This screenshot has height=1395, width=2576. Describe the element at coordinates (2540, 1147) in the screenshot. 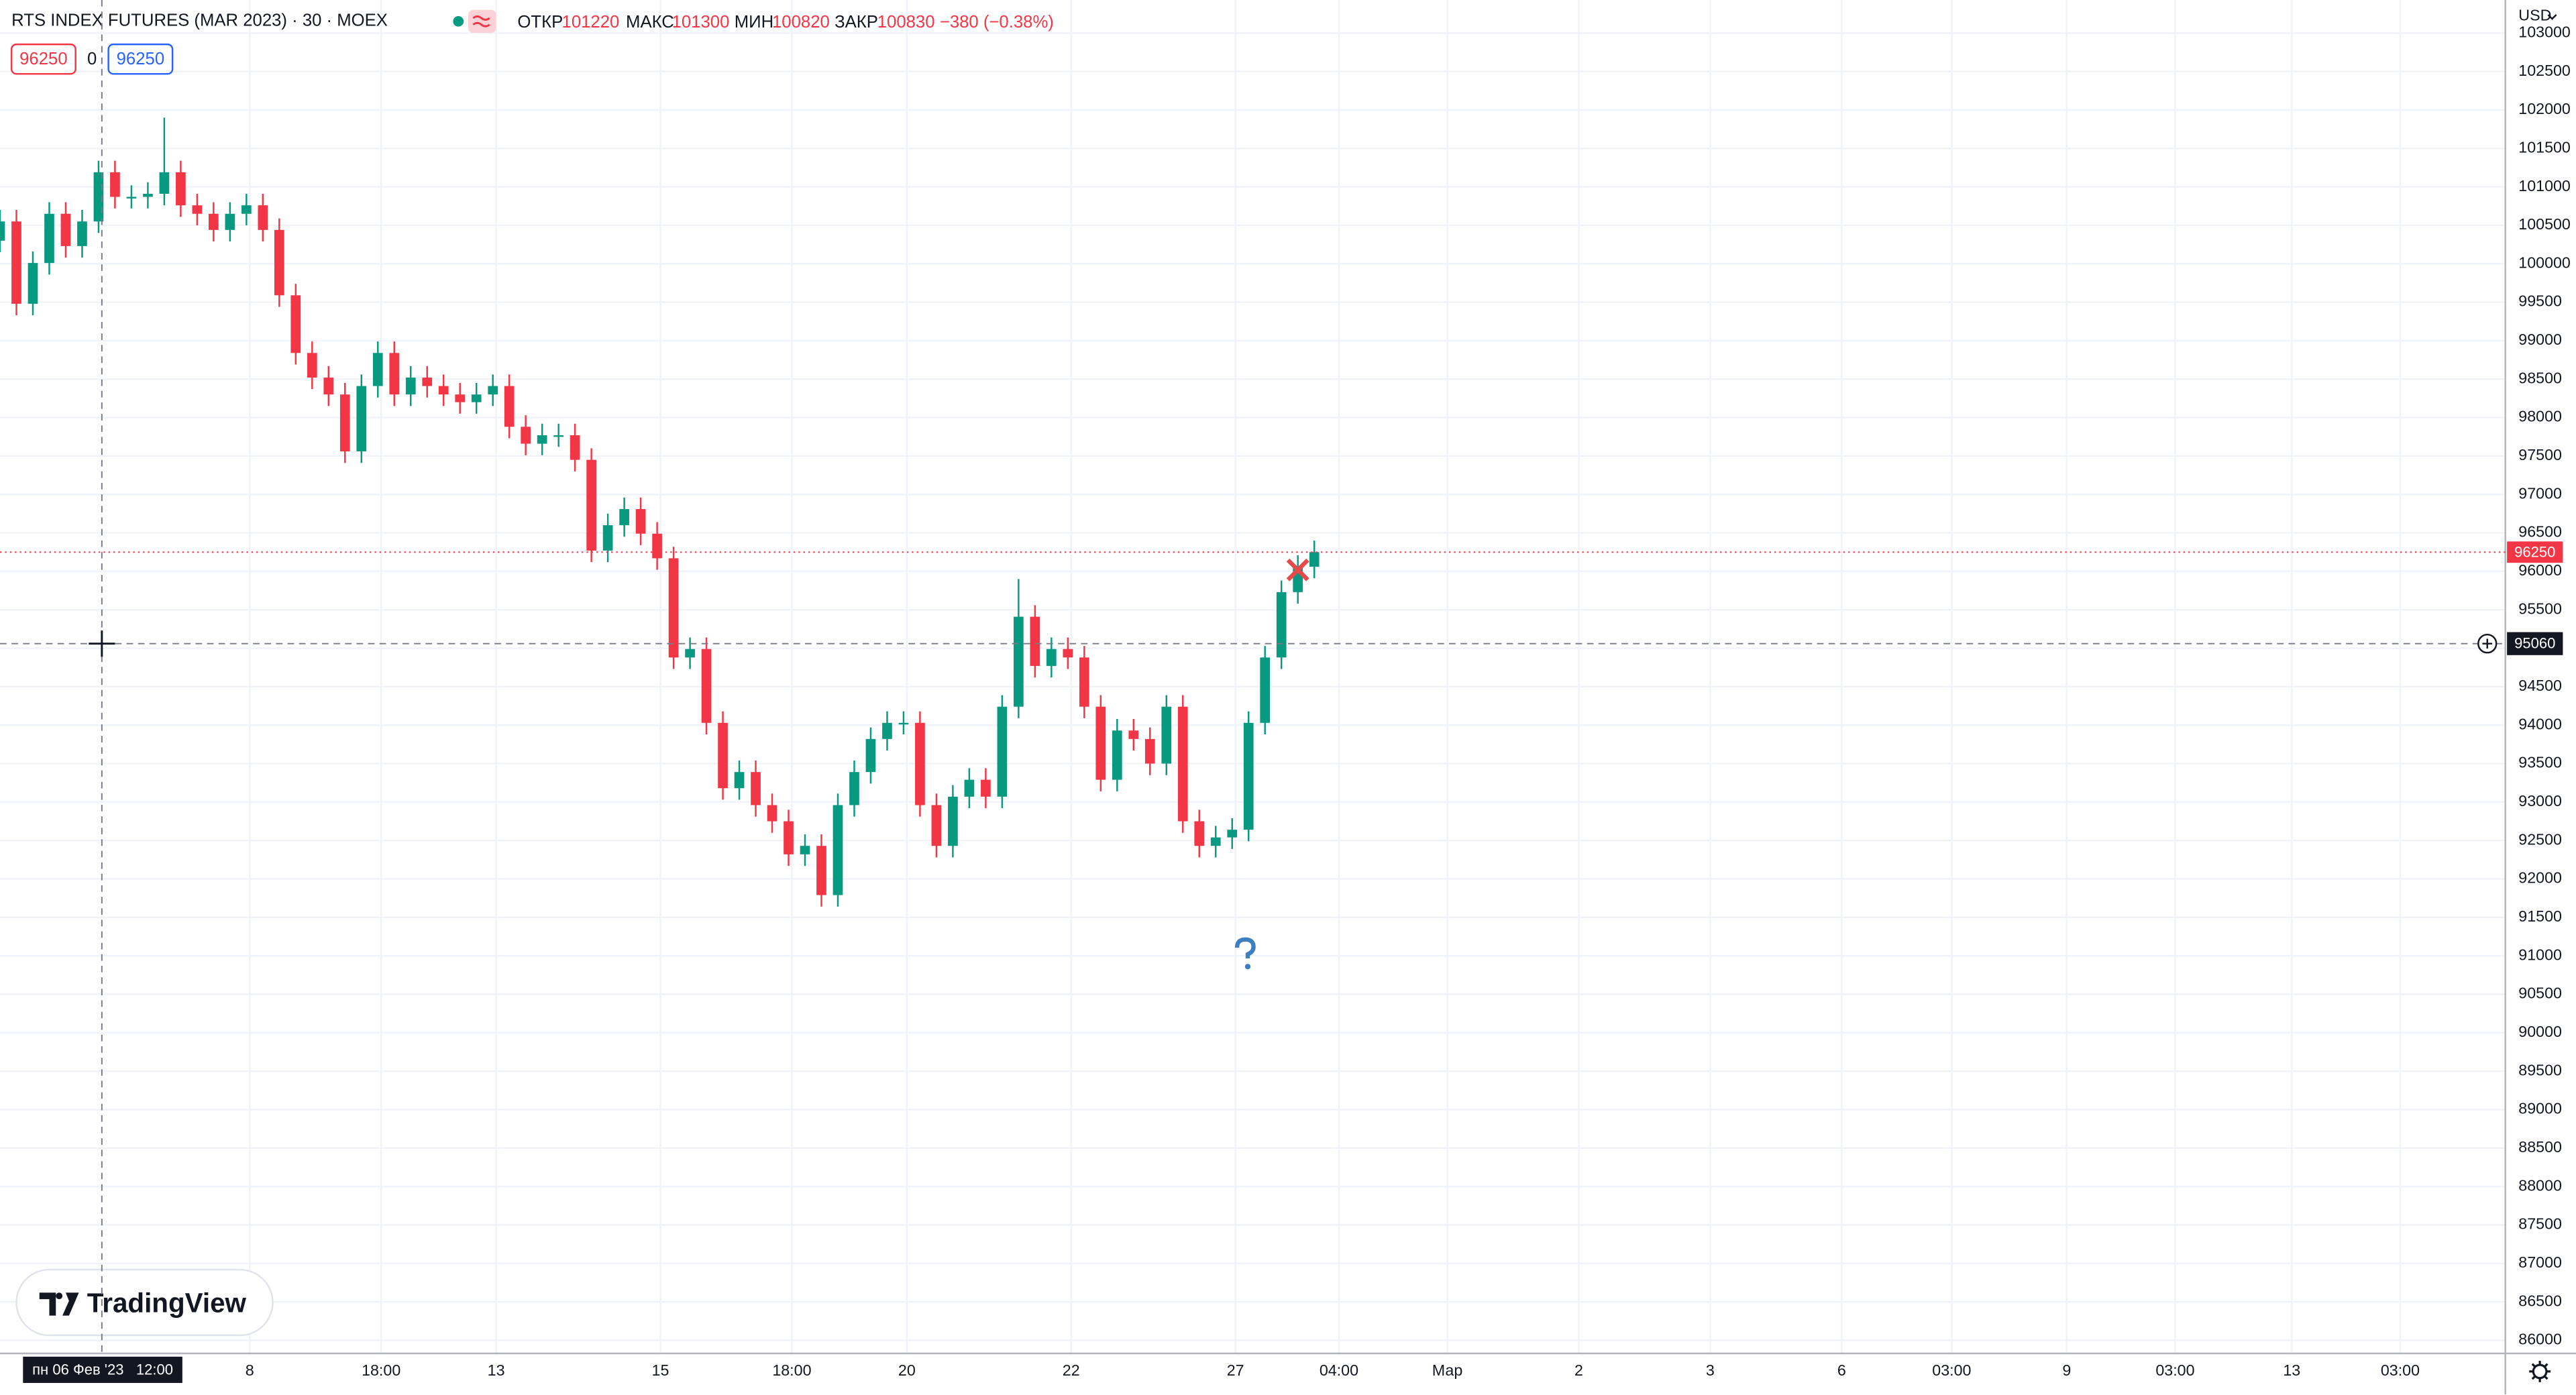

I see `y-tick-label: 88500` at that location.